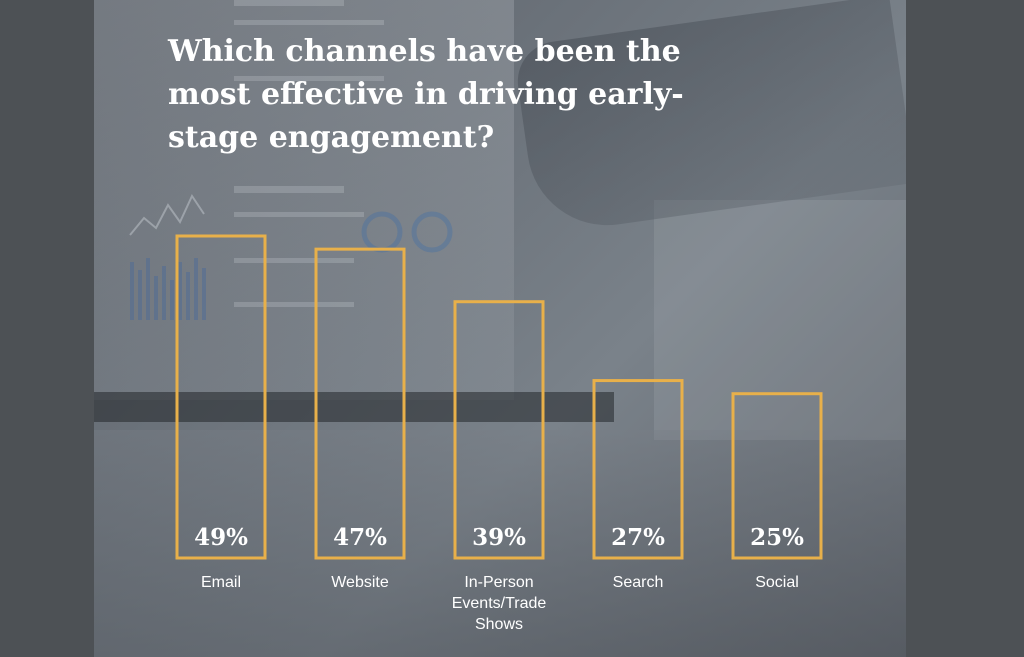  Describe the element at coordinates (638, 537) in the screenshot. I see `value-label: 27%` at that location.